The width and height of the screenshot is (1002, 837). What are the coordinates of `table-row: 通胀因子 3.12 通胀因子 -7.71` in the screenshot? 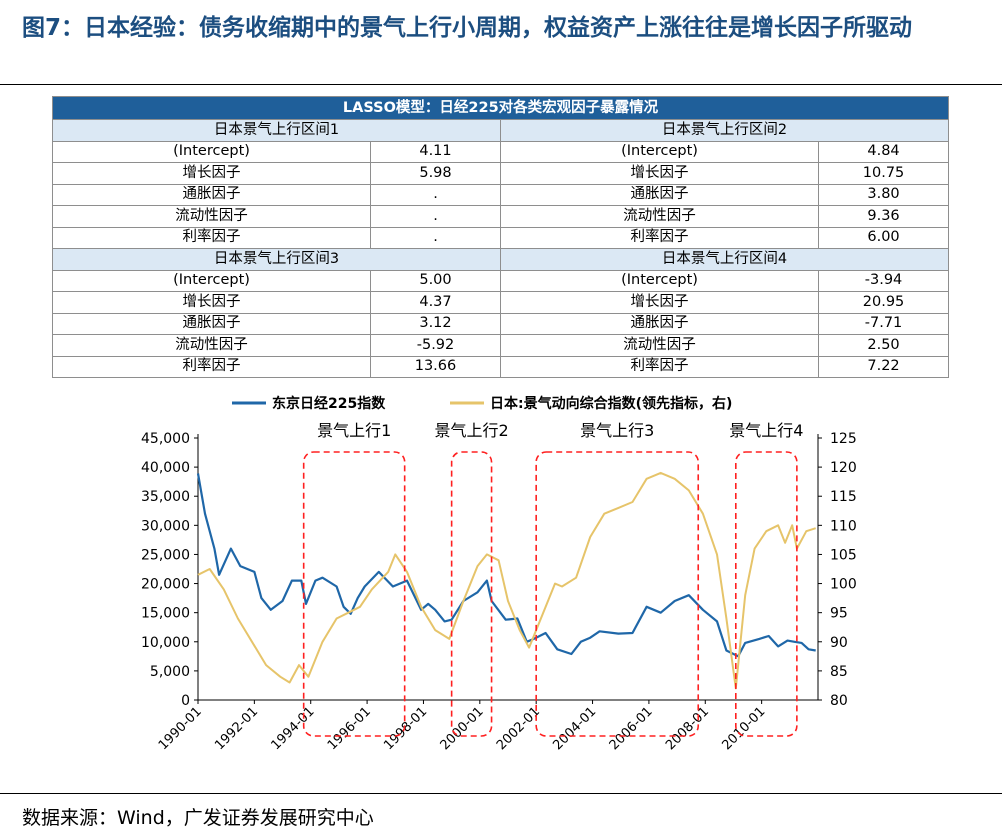 It's located at (501, 323).